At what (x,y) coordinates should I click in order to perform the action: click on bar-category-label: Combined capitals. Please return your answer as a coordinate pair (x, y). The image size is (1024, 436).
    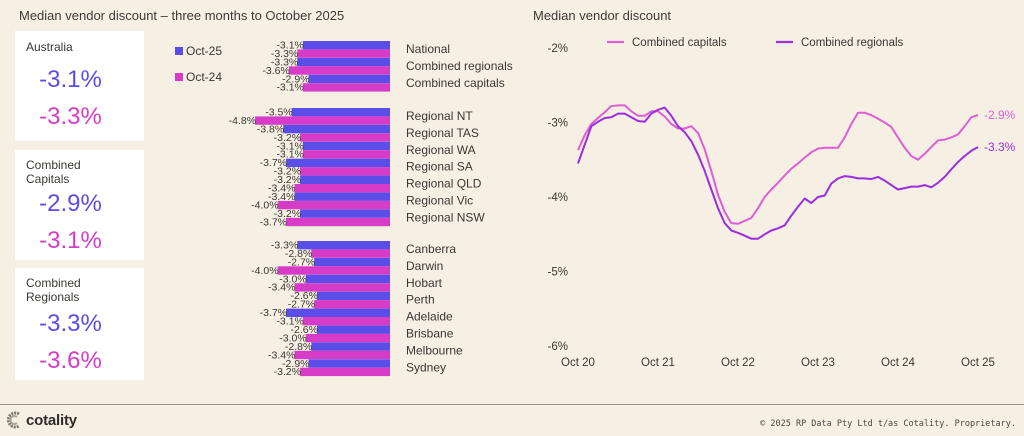
    Looking at the image, I should click on (455, 83).